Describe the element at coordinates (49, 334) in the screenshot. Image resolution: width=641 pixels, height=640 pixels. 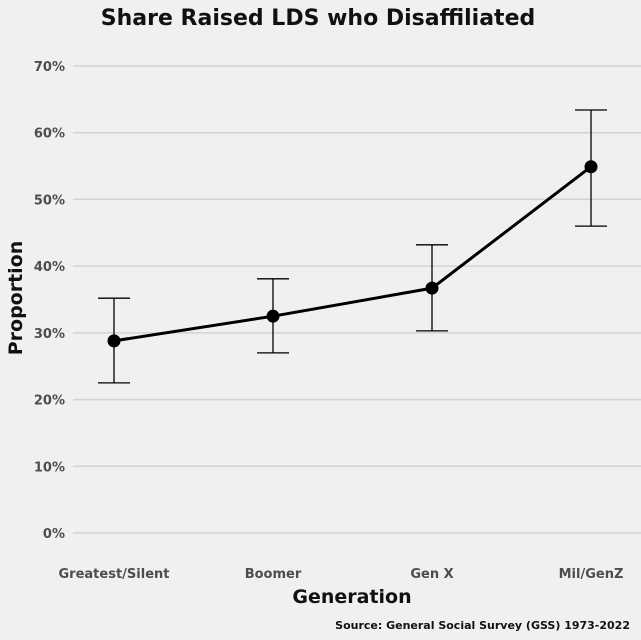
I see `y-tick-label: 30%` at that location.